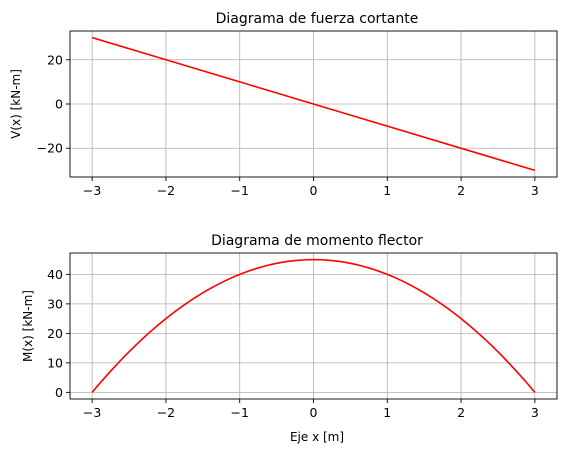 The image size is (574, 457). What do you see at coordinates (50, 148) in the screenshot?
I see `y-tick-label: −20` at bounding box center [50, 148].